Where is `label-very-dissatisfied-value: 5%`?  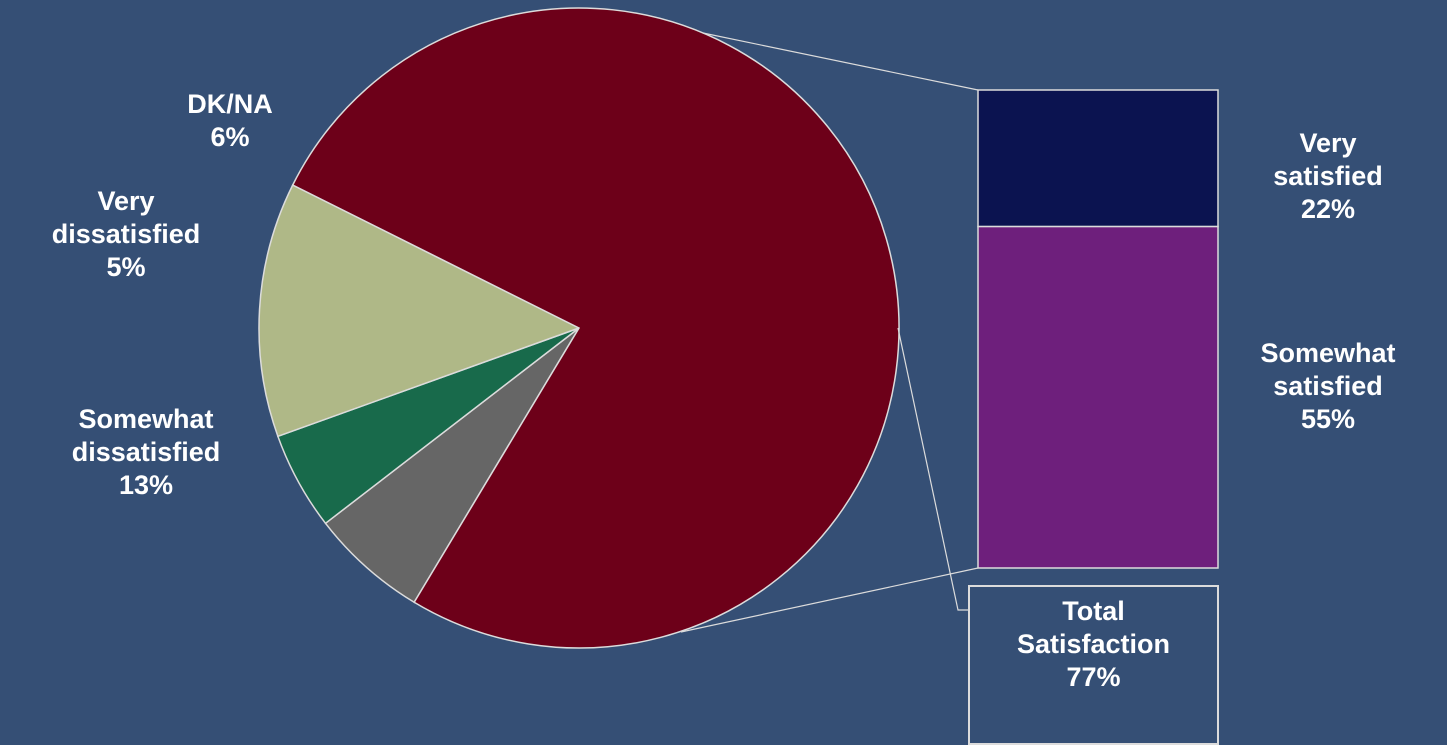
label-very-dissatisfied-value: 5% is located at coordinates (126, 267).